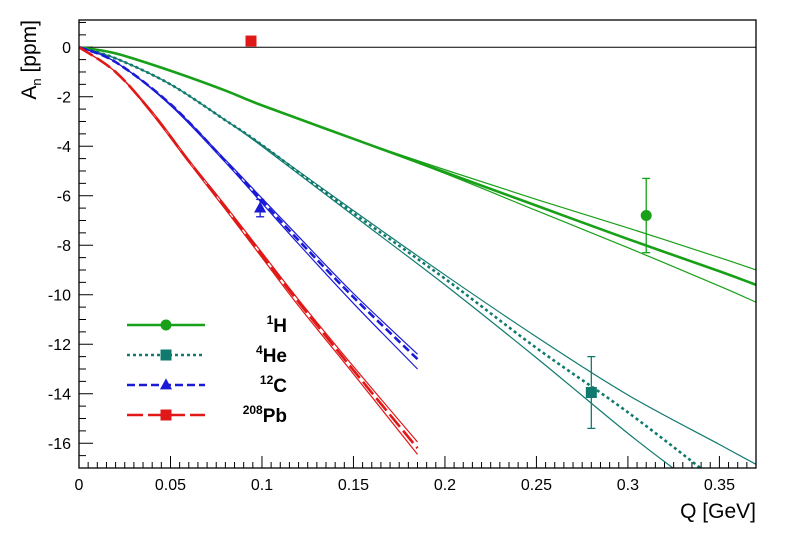 The height and width of the screenshot is (534, 788). I want to click on point-208pb, so click(251, 41).